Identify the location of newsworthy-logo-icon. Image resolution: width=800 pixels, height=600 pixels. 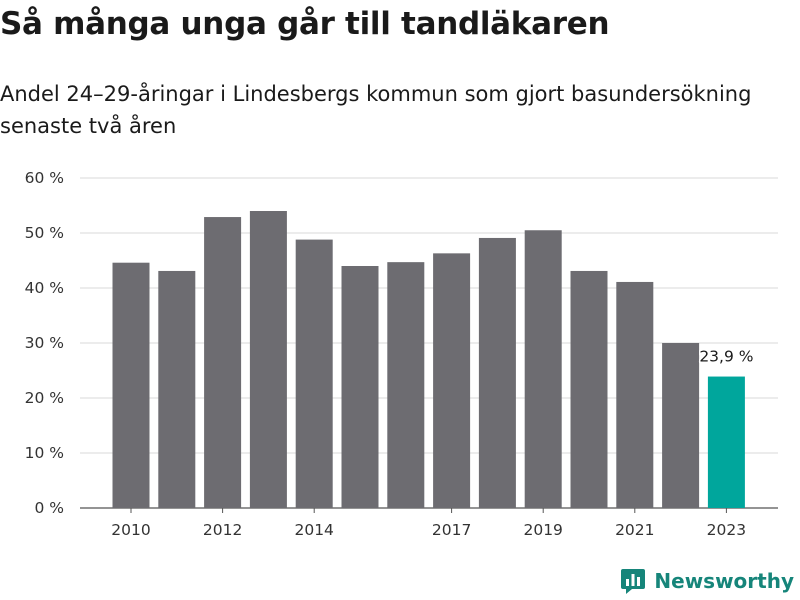
(633, 581).